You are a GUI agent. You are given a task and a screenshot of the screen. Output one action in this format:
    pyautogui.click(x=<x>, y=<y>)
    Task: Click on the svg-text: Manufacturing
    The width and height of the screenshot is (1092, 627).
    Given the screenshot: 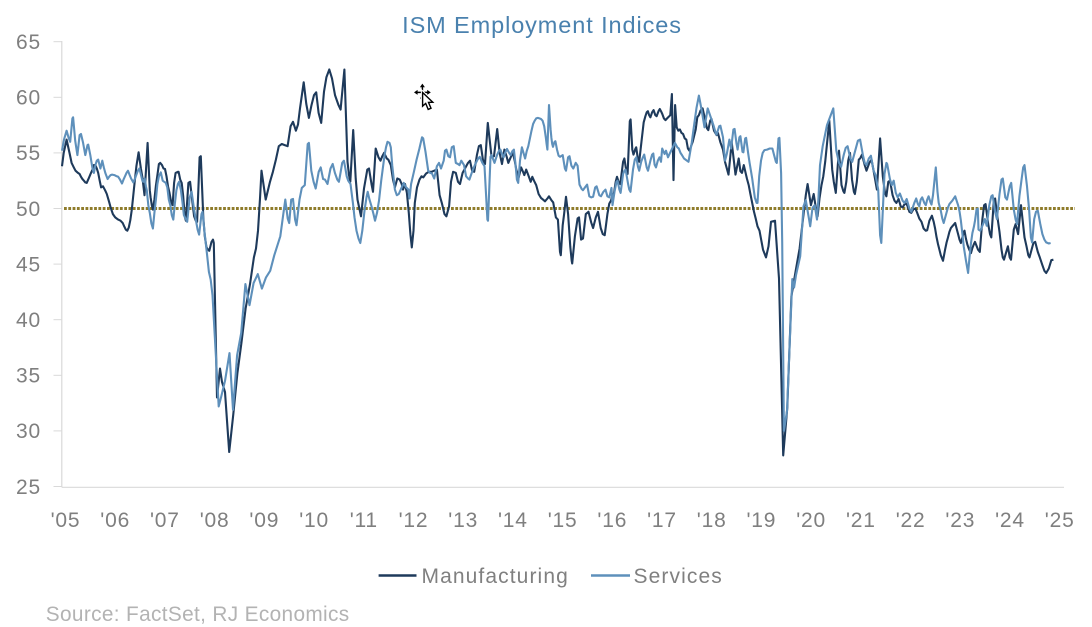 What is the action you would take?
    pyautogui.click(x=495, y=576)
    